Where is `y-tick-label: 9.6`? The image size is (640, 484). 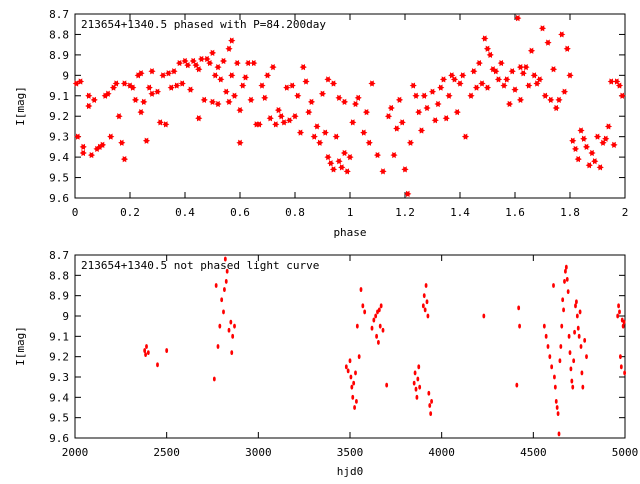
y-tick-label: 9.6 is located at coordinates (59, 198).